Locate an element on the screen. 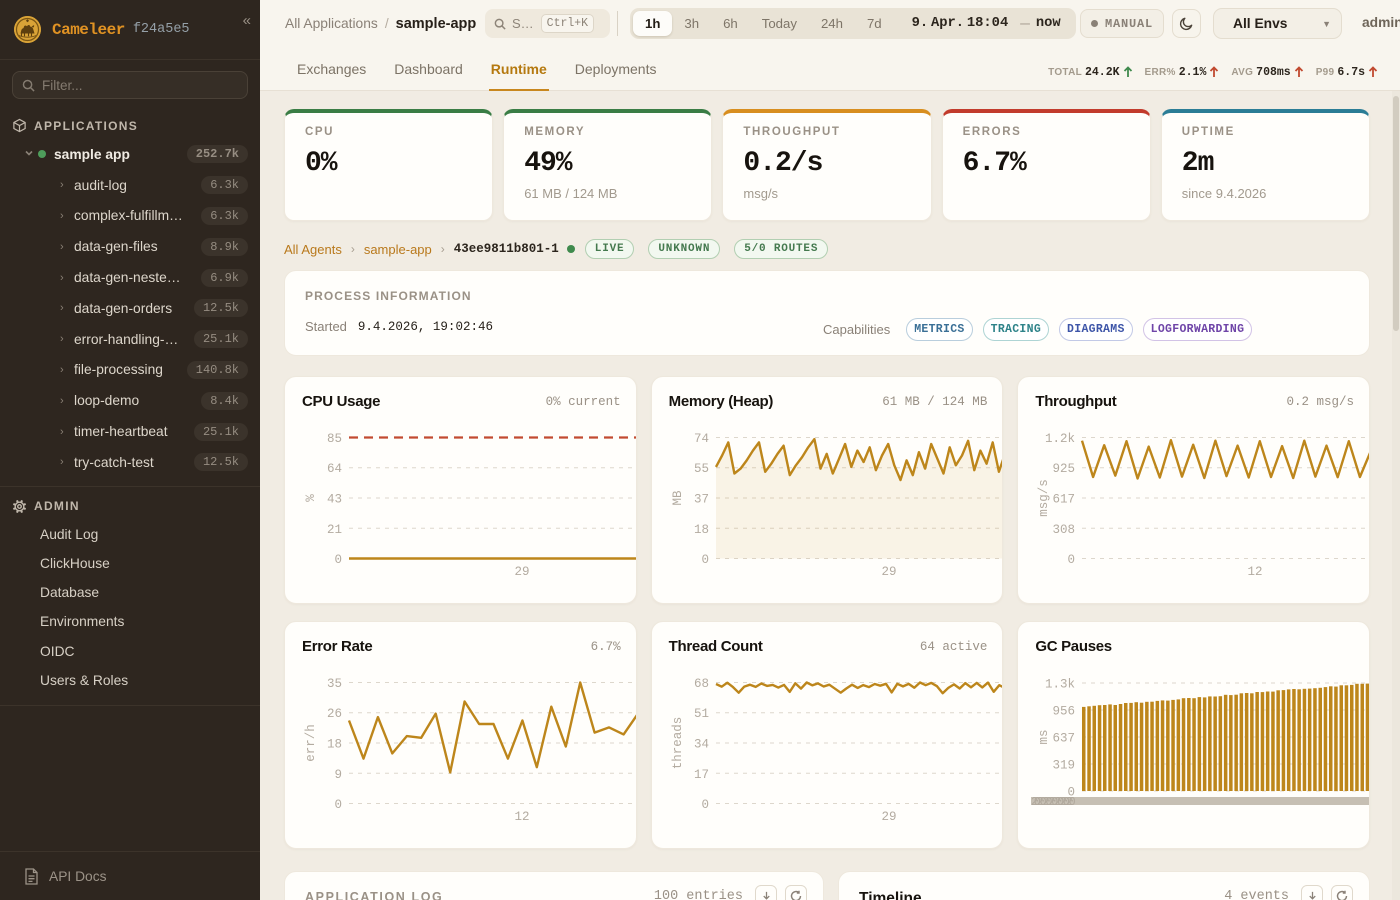 Image resolution: width=1400 pixels, height=900 pixels. svg-text: 68 is located at coordinates (701, 684).